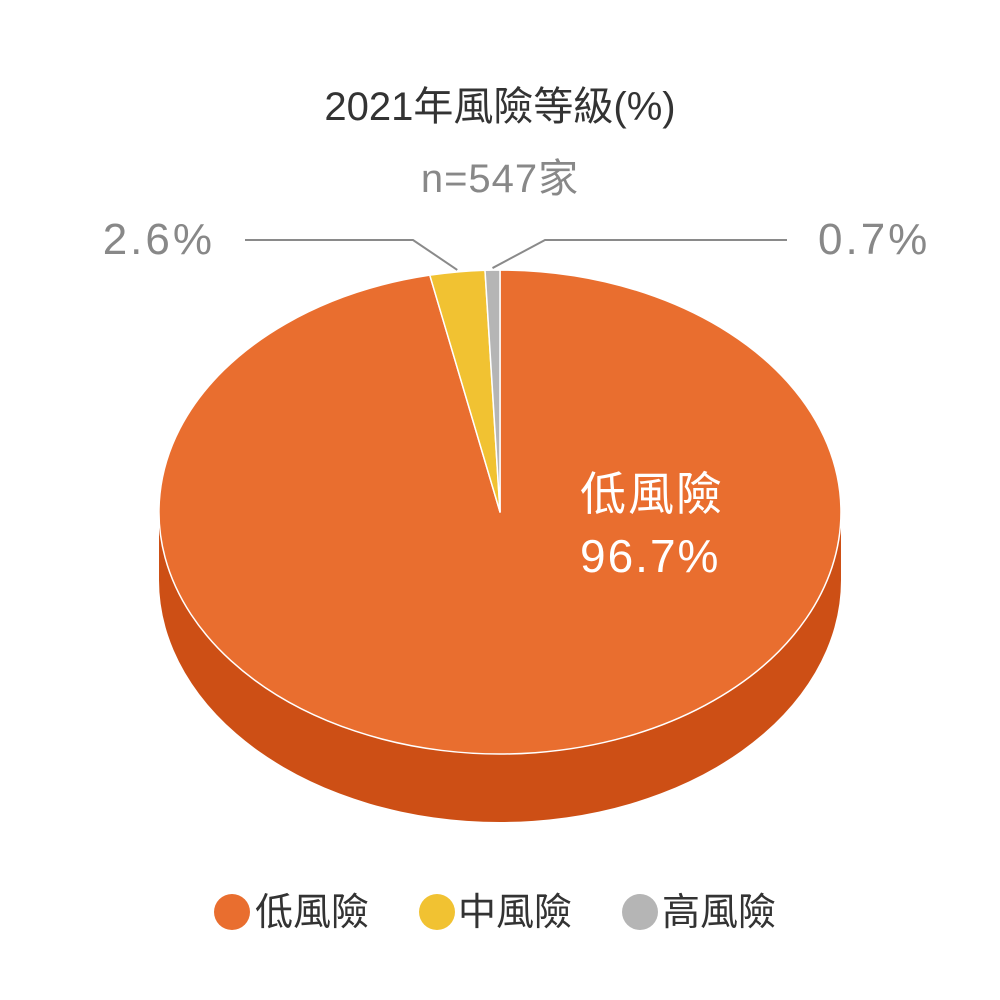  Describe the element at coordinates (159, 239) in the screenshot. I see `data-label-medium-risk: 2.6%` at that location.